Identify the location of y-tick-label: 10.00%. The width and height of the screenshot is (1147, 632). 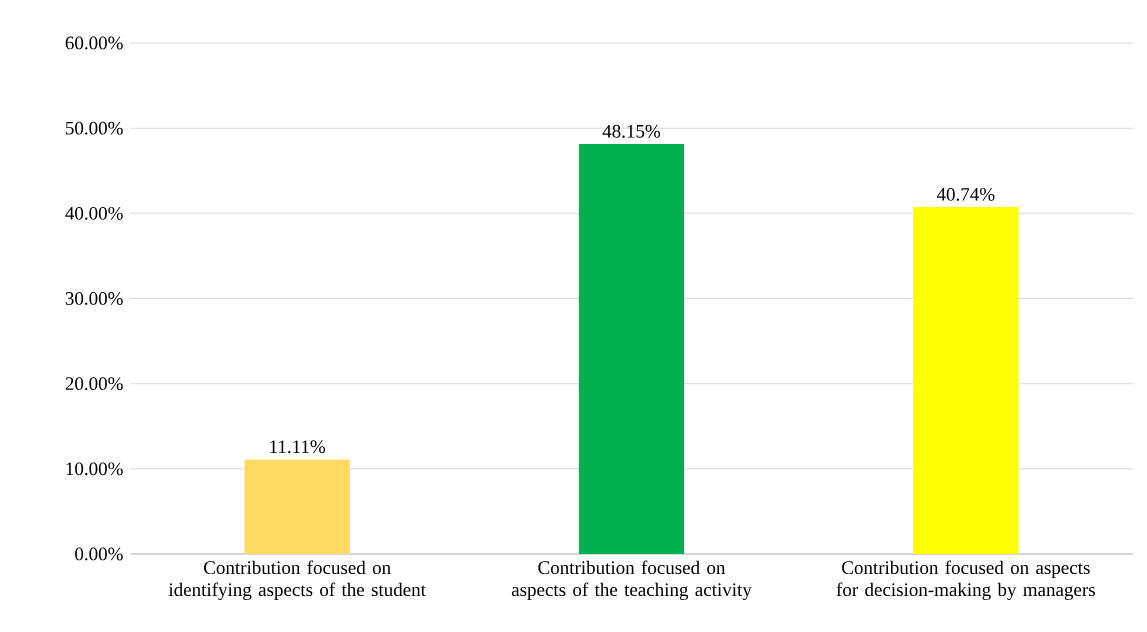
(94, 469).